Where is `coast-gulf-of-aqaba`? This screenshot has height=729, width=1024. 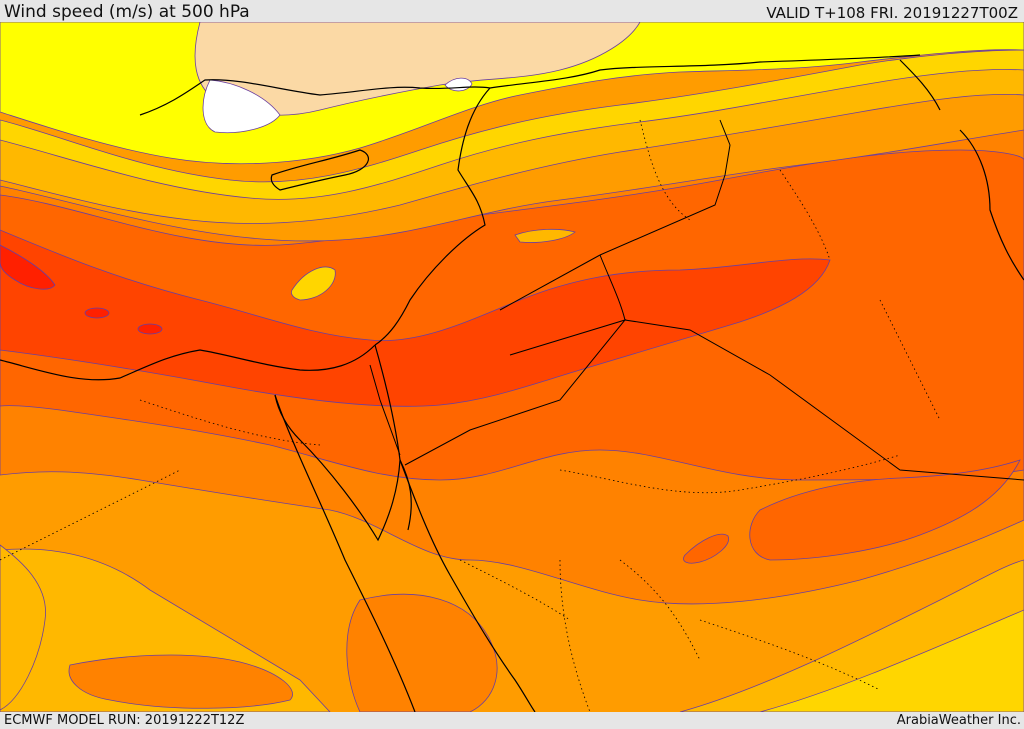
coast-gulf-of-aqaba is located at coordinates (405, 495).